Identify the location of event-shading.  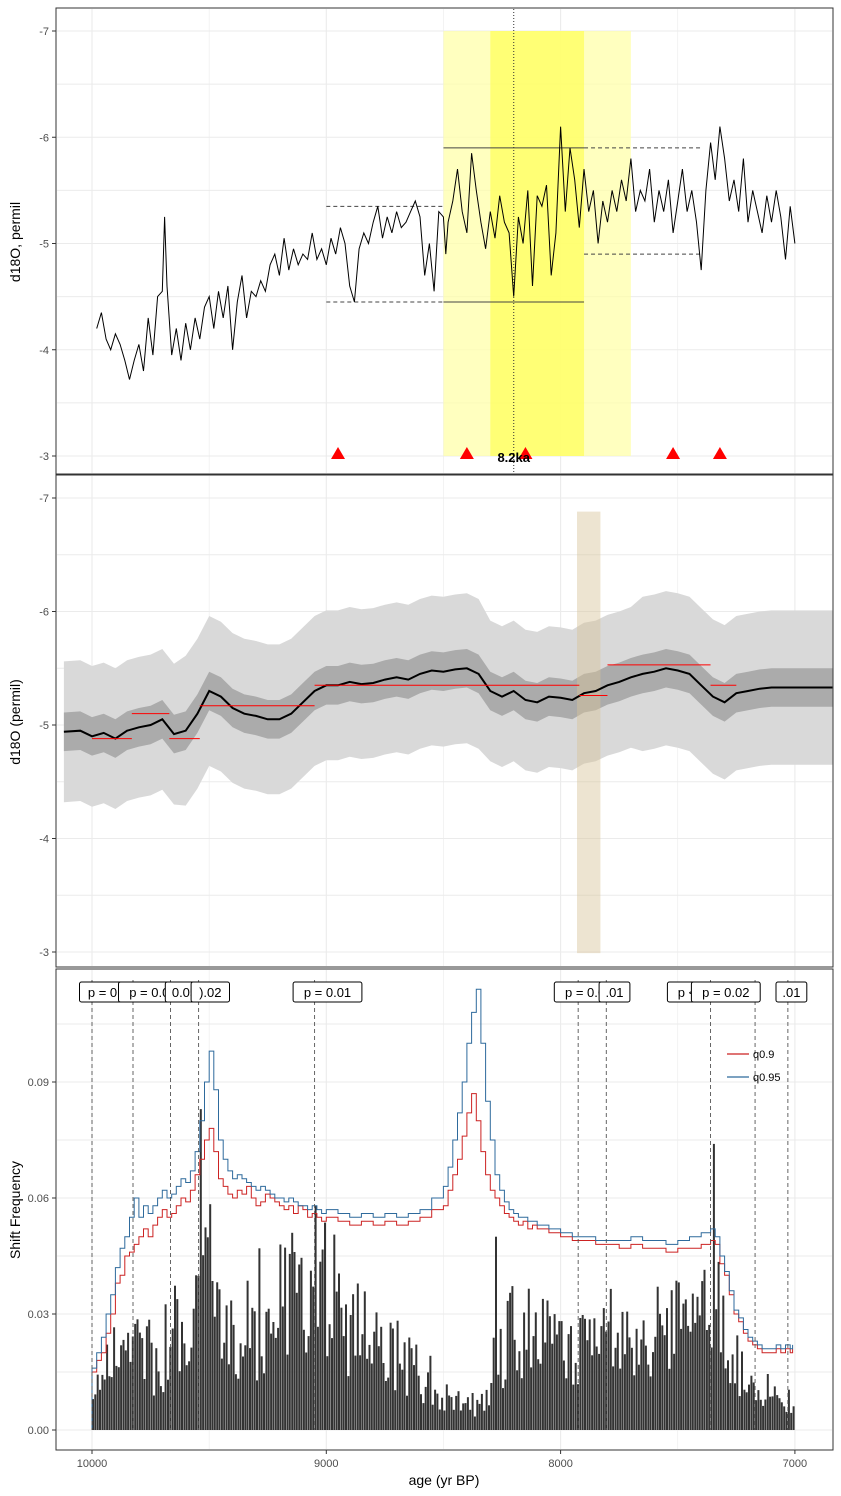
(537, 243).